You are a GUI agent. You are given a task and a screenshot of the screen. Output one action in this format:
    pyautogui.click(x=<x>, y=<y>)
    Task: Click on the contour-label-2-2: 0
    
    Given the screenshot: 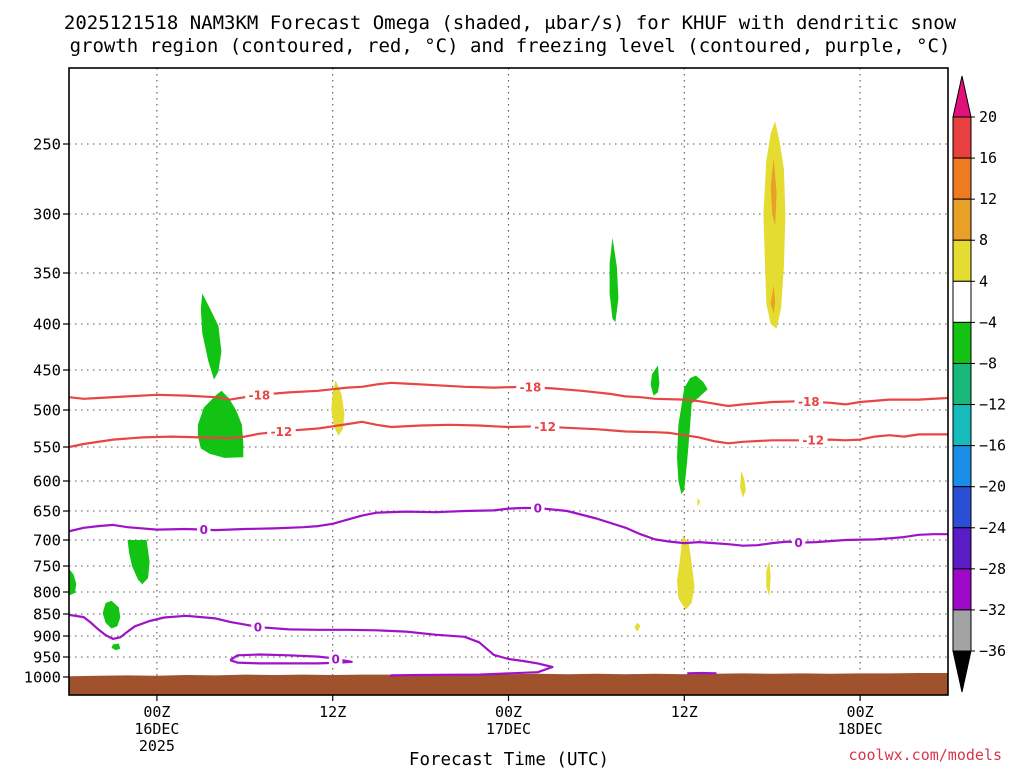 What is the action you would take?
    pyautogui.click(x=798, y=543)
    